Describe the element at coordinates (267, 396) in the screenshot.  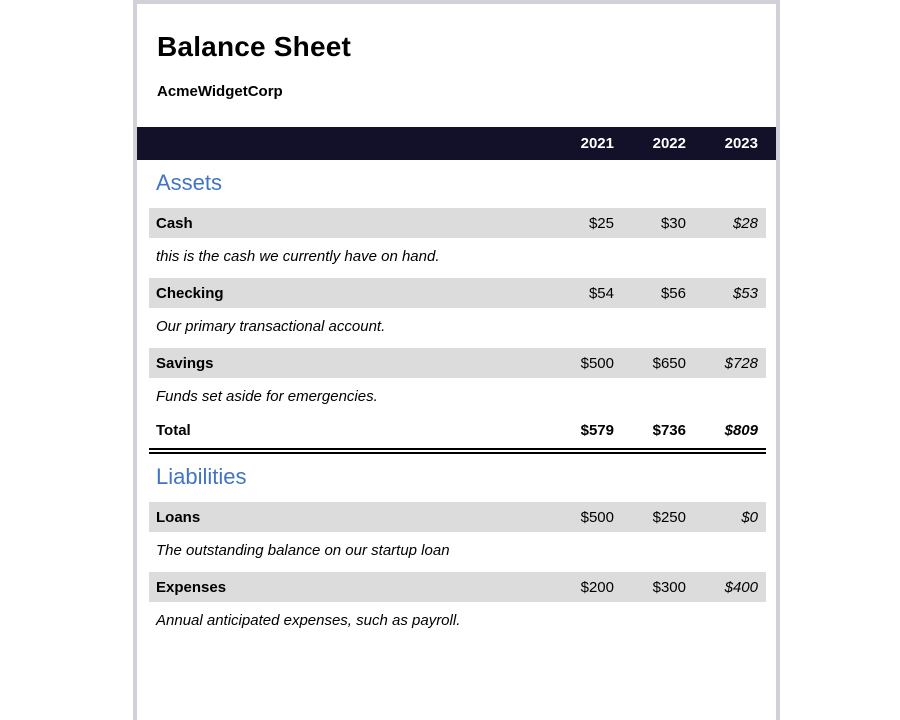
I see `row-description-savings: Funds set aside for emergencies.` at that location.